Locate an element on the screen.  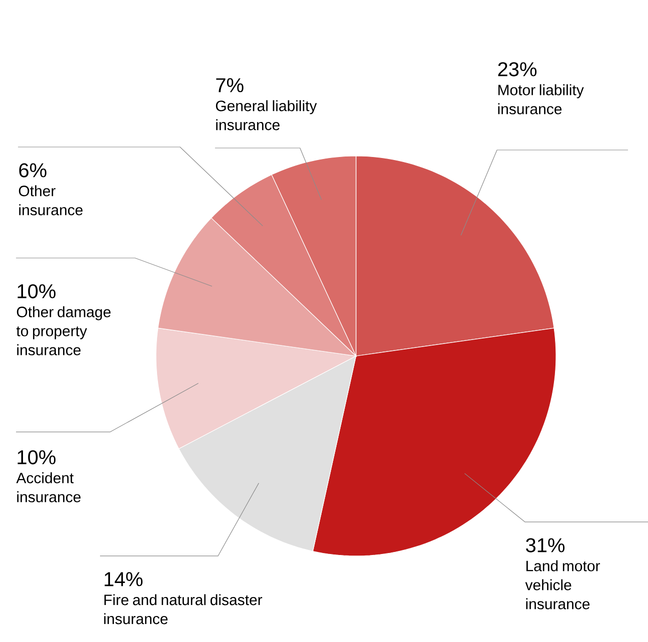
data-label: 14% is located at coordinates (123, 579).